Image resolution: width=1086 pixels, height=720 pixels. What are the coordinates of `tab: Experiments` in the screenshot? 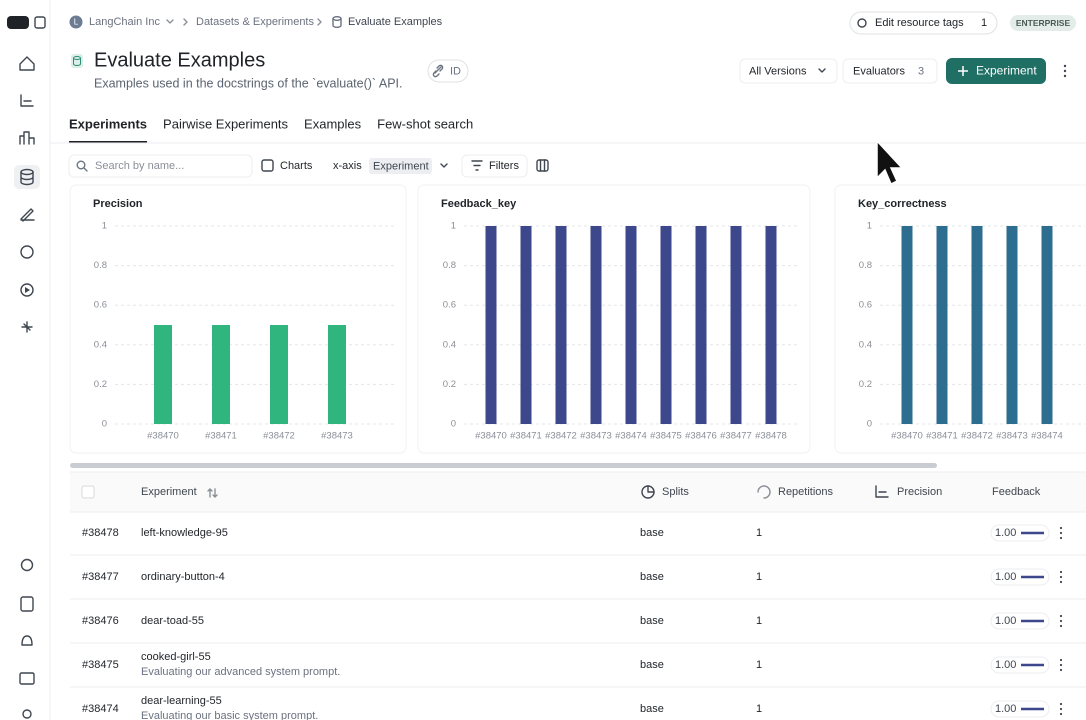 It's located at (108, 123).